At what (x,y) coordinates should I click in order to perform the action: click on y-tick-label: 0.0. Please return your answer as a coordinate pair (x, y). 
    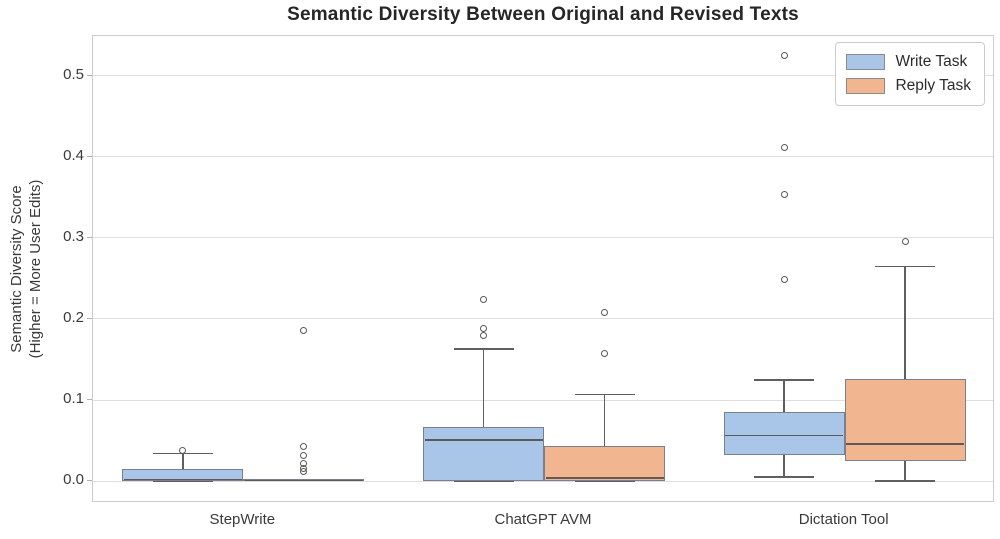
    Looking at the image, I should click on (73, 480).